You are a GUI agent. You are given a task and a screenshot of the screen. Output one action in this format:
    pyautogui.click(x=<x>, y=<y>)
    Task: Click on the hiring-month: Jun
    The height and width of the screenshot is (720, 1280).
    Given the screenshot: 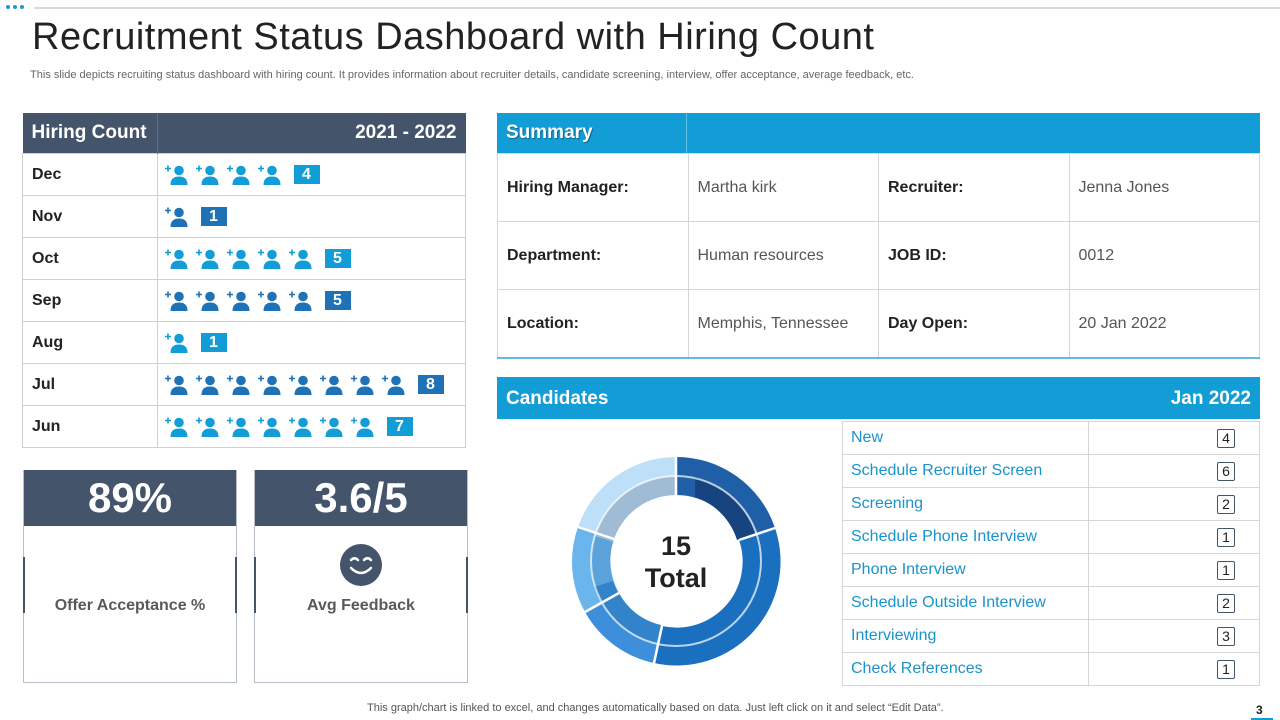 What is the action you would take?
    pyautogui.click(x=90, y=426)
    